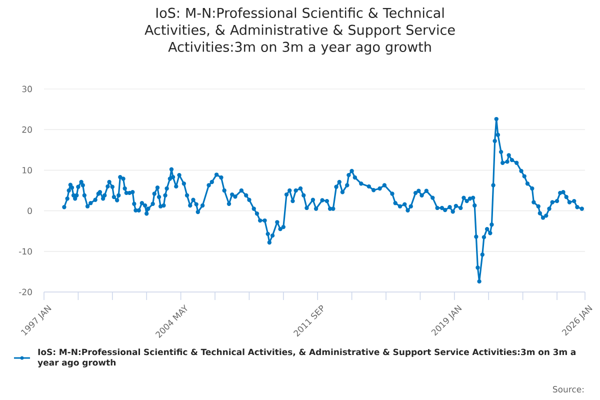  Describe the element at coordinates (25, 251) in the screenshot. I see `y-tick-label: -10` at that location.